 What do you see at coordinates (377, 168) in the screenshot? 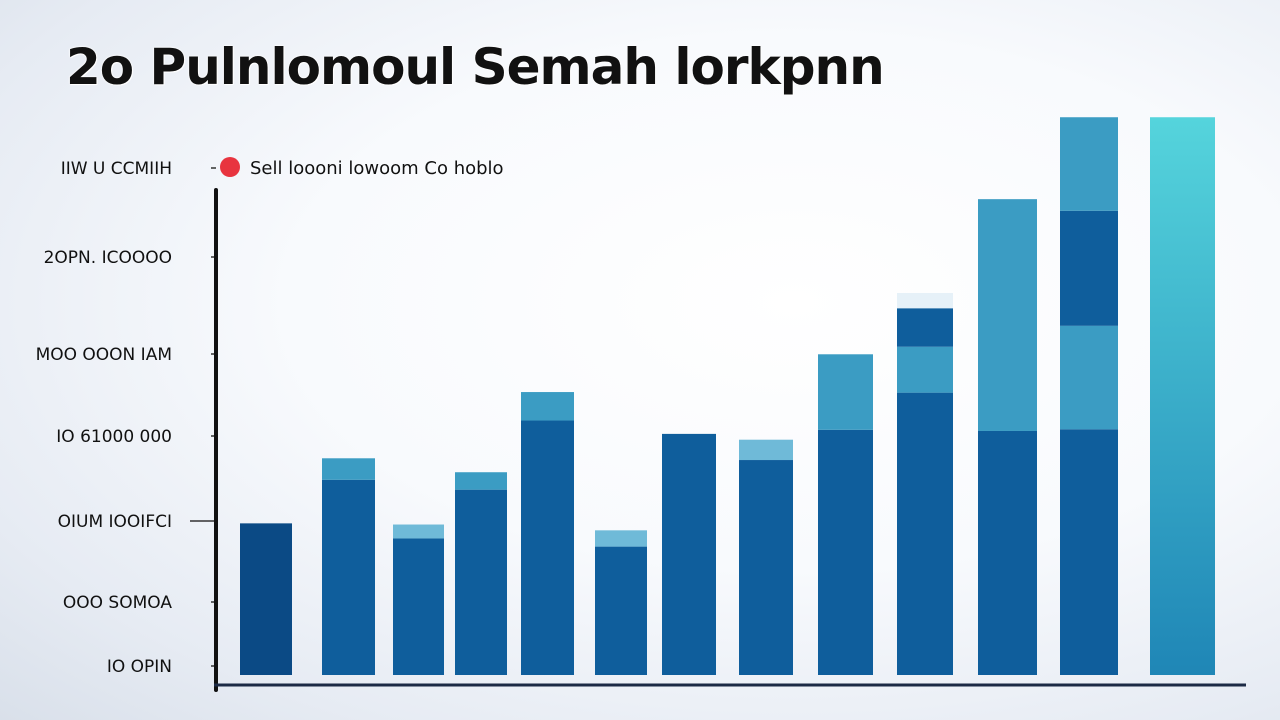
I see `legend-label: Sell loooni lowoom Co hoblo` at bounding box center [377, 168].